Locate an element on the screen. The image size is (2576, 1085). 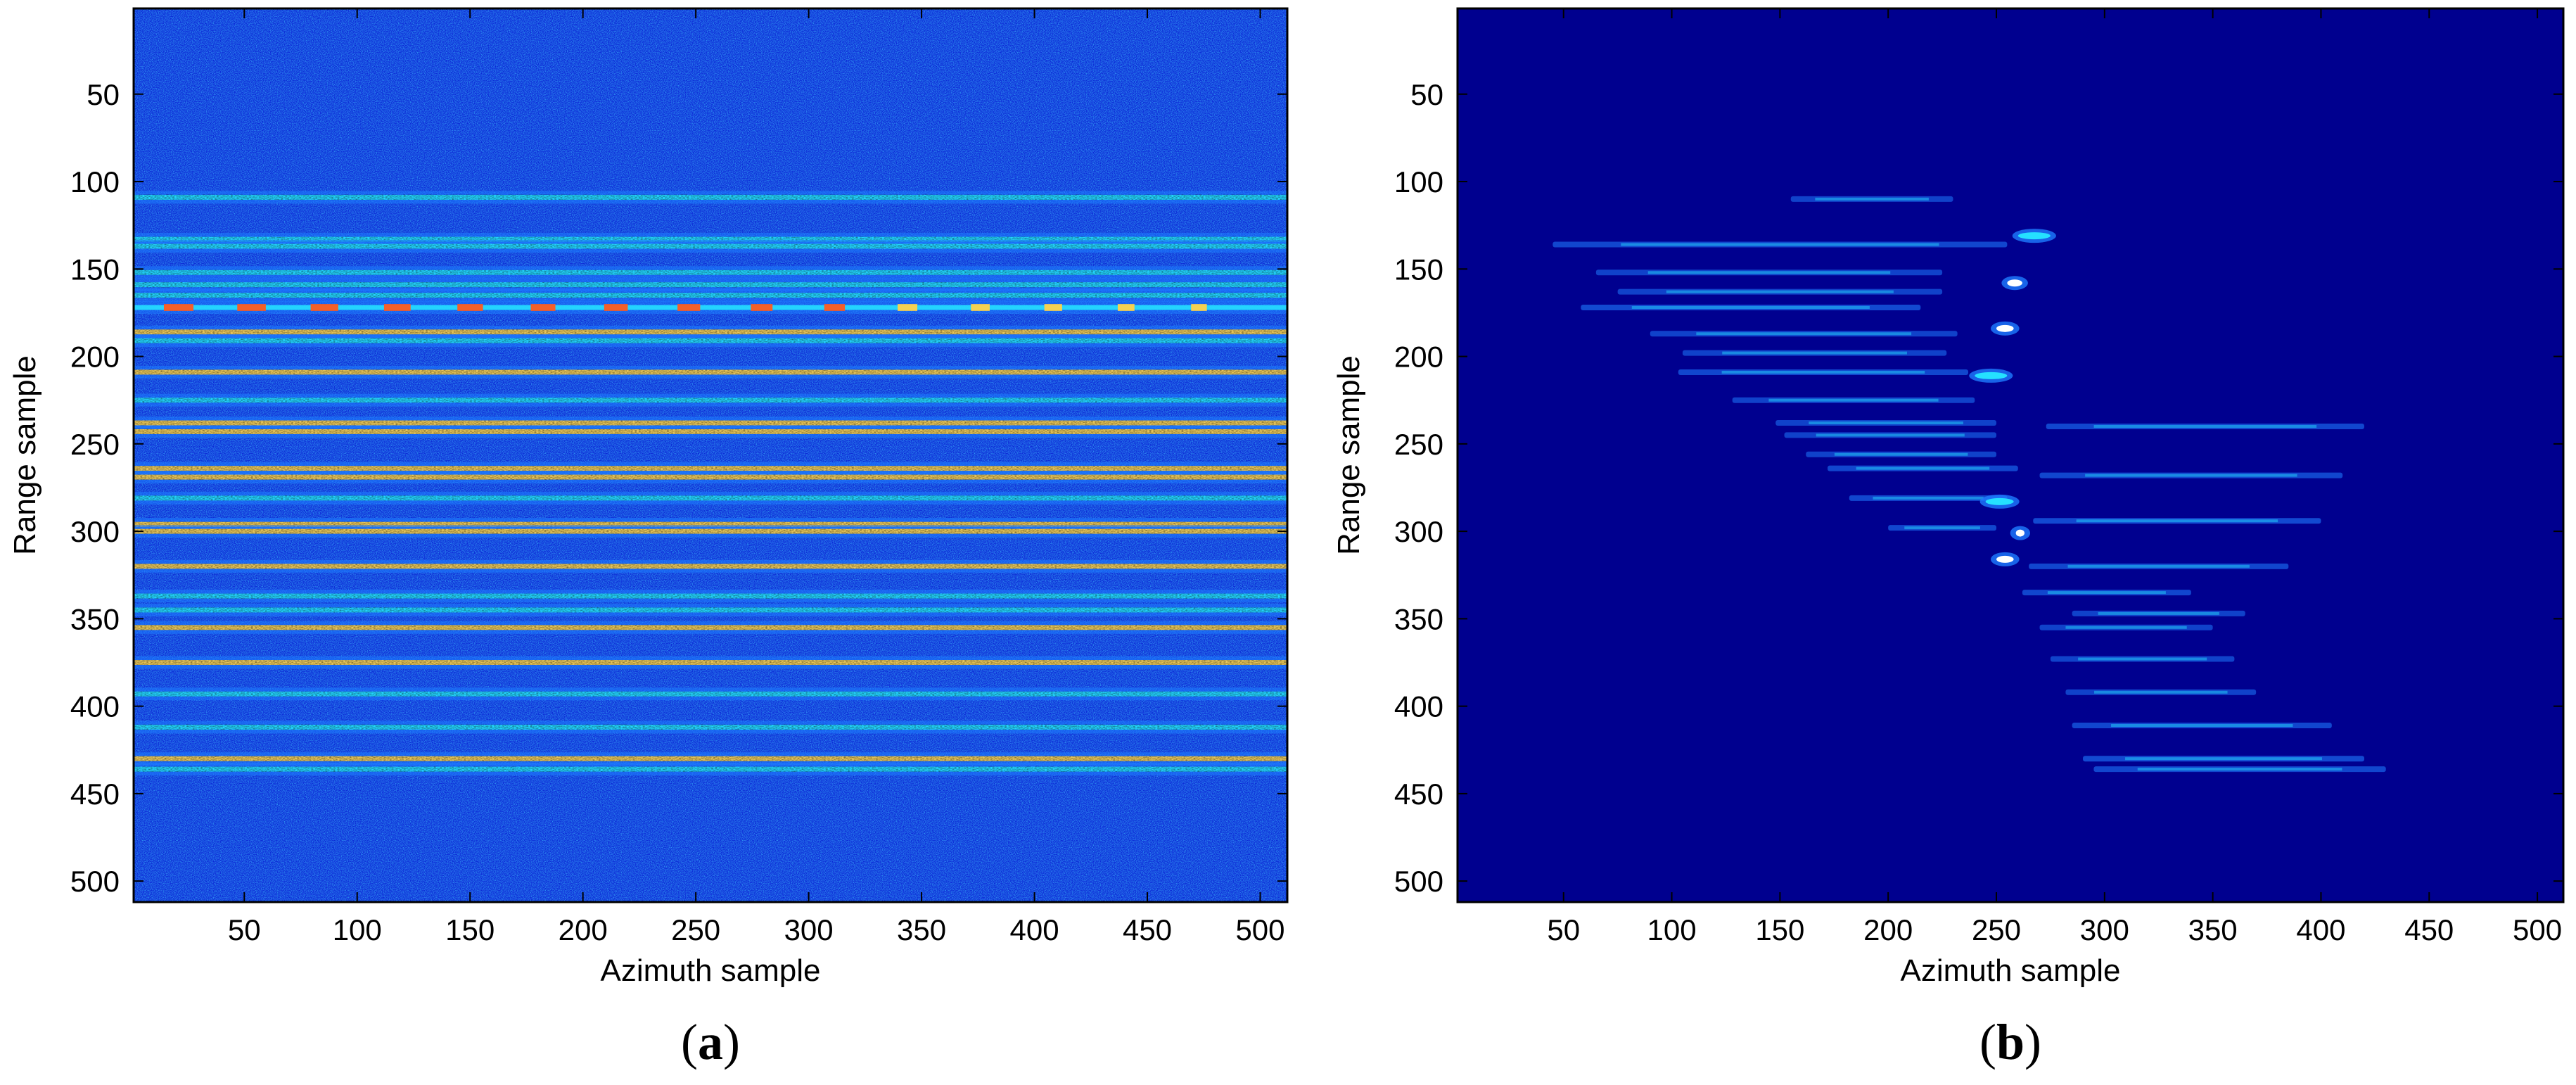
y-tick-label: 400 is located at coordinates (95, 707).